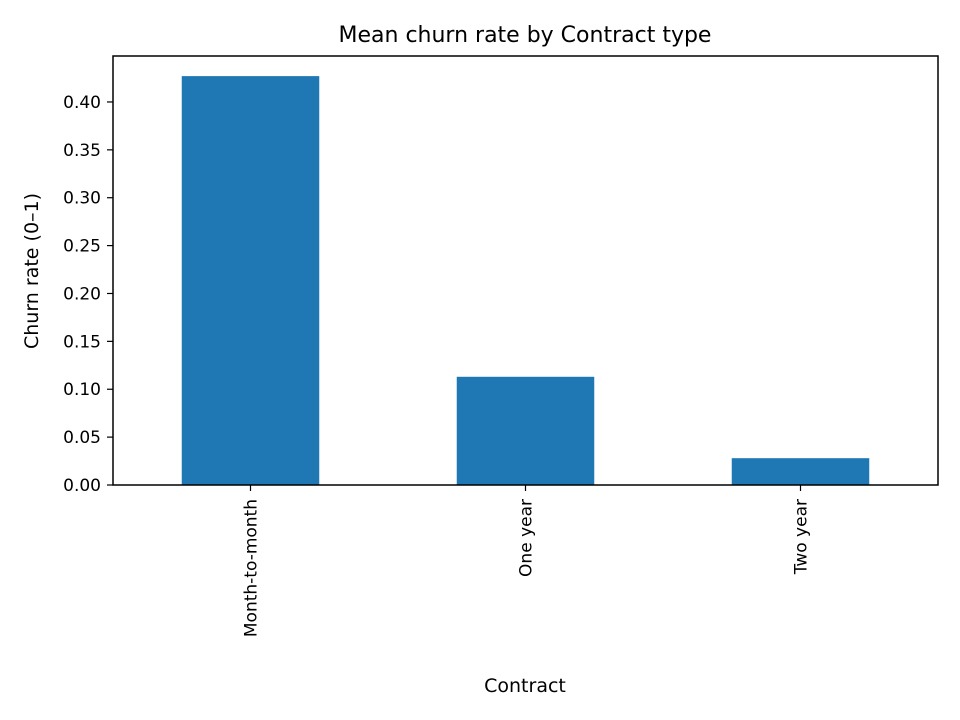 This screenshot has width=960, height=720. What do you see at coordinates (82, 438) in the screenshot?
I see `y-tick-label: 0.05` at bounding box center [82, 438].